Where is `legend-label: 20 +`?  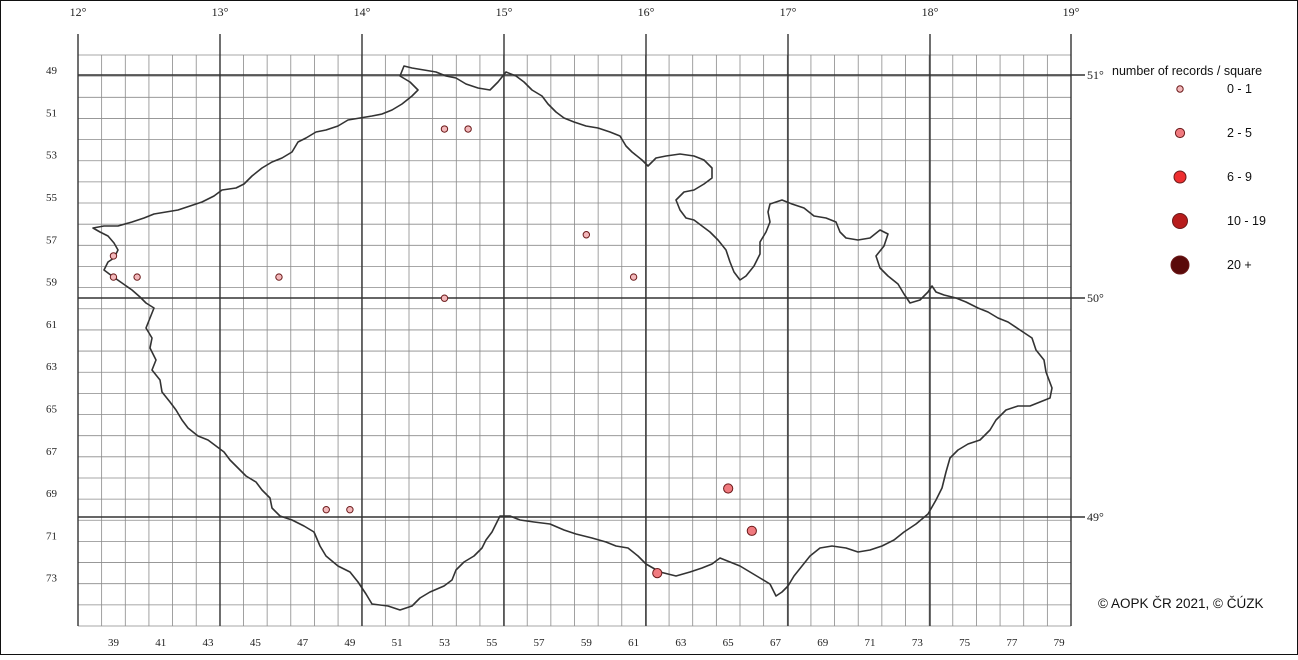 legend-label: 20 + is located at coordinates (1239, 265).